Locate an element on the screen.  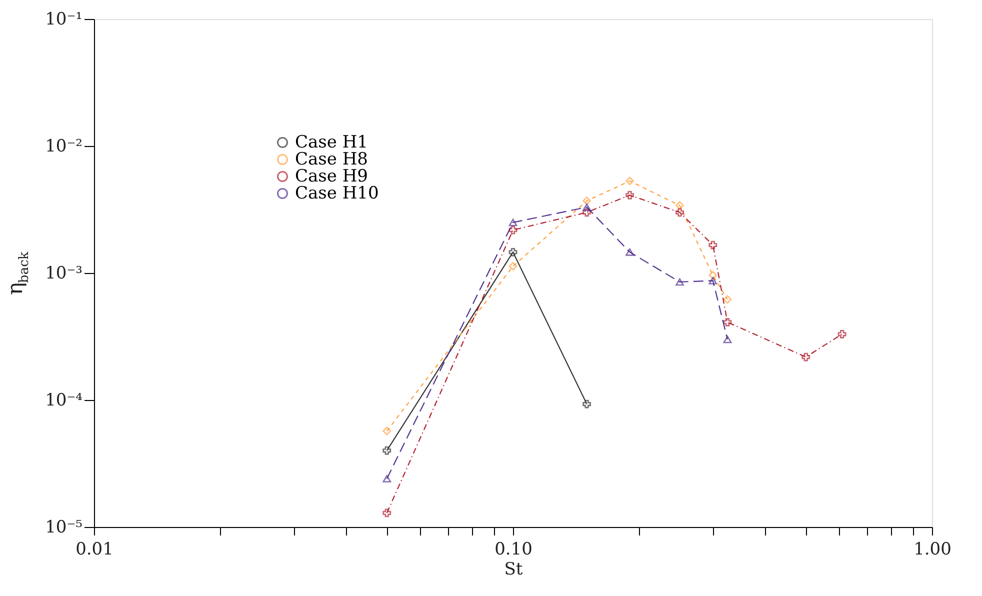
legend-label: Case H1 is located at coordinates (331, 142).